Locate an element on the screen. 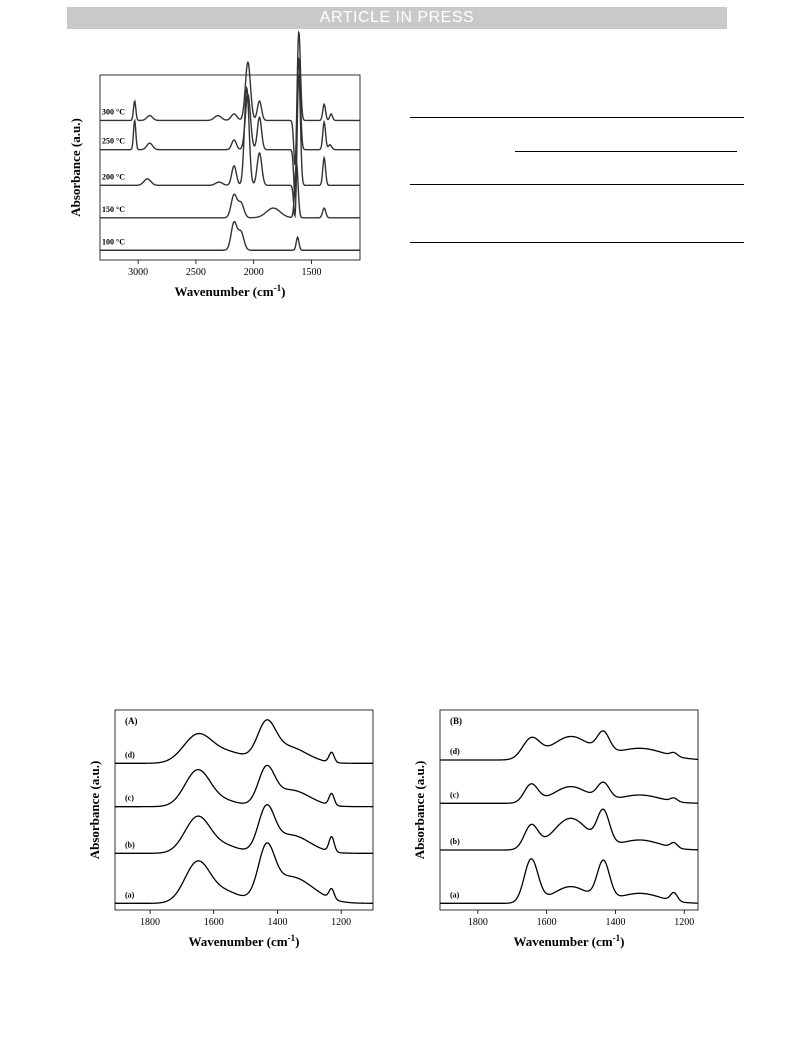  panel-label: (B) is located at coordinates (456, 721).